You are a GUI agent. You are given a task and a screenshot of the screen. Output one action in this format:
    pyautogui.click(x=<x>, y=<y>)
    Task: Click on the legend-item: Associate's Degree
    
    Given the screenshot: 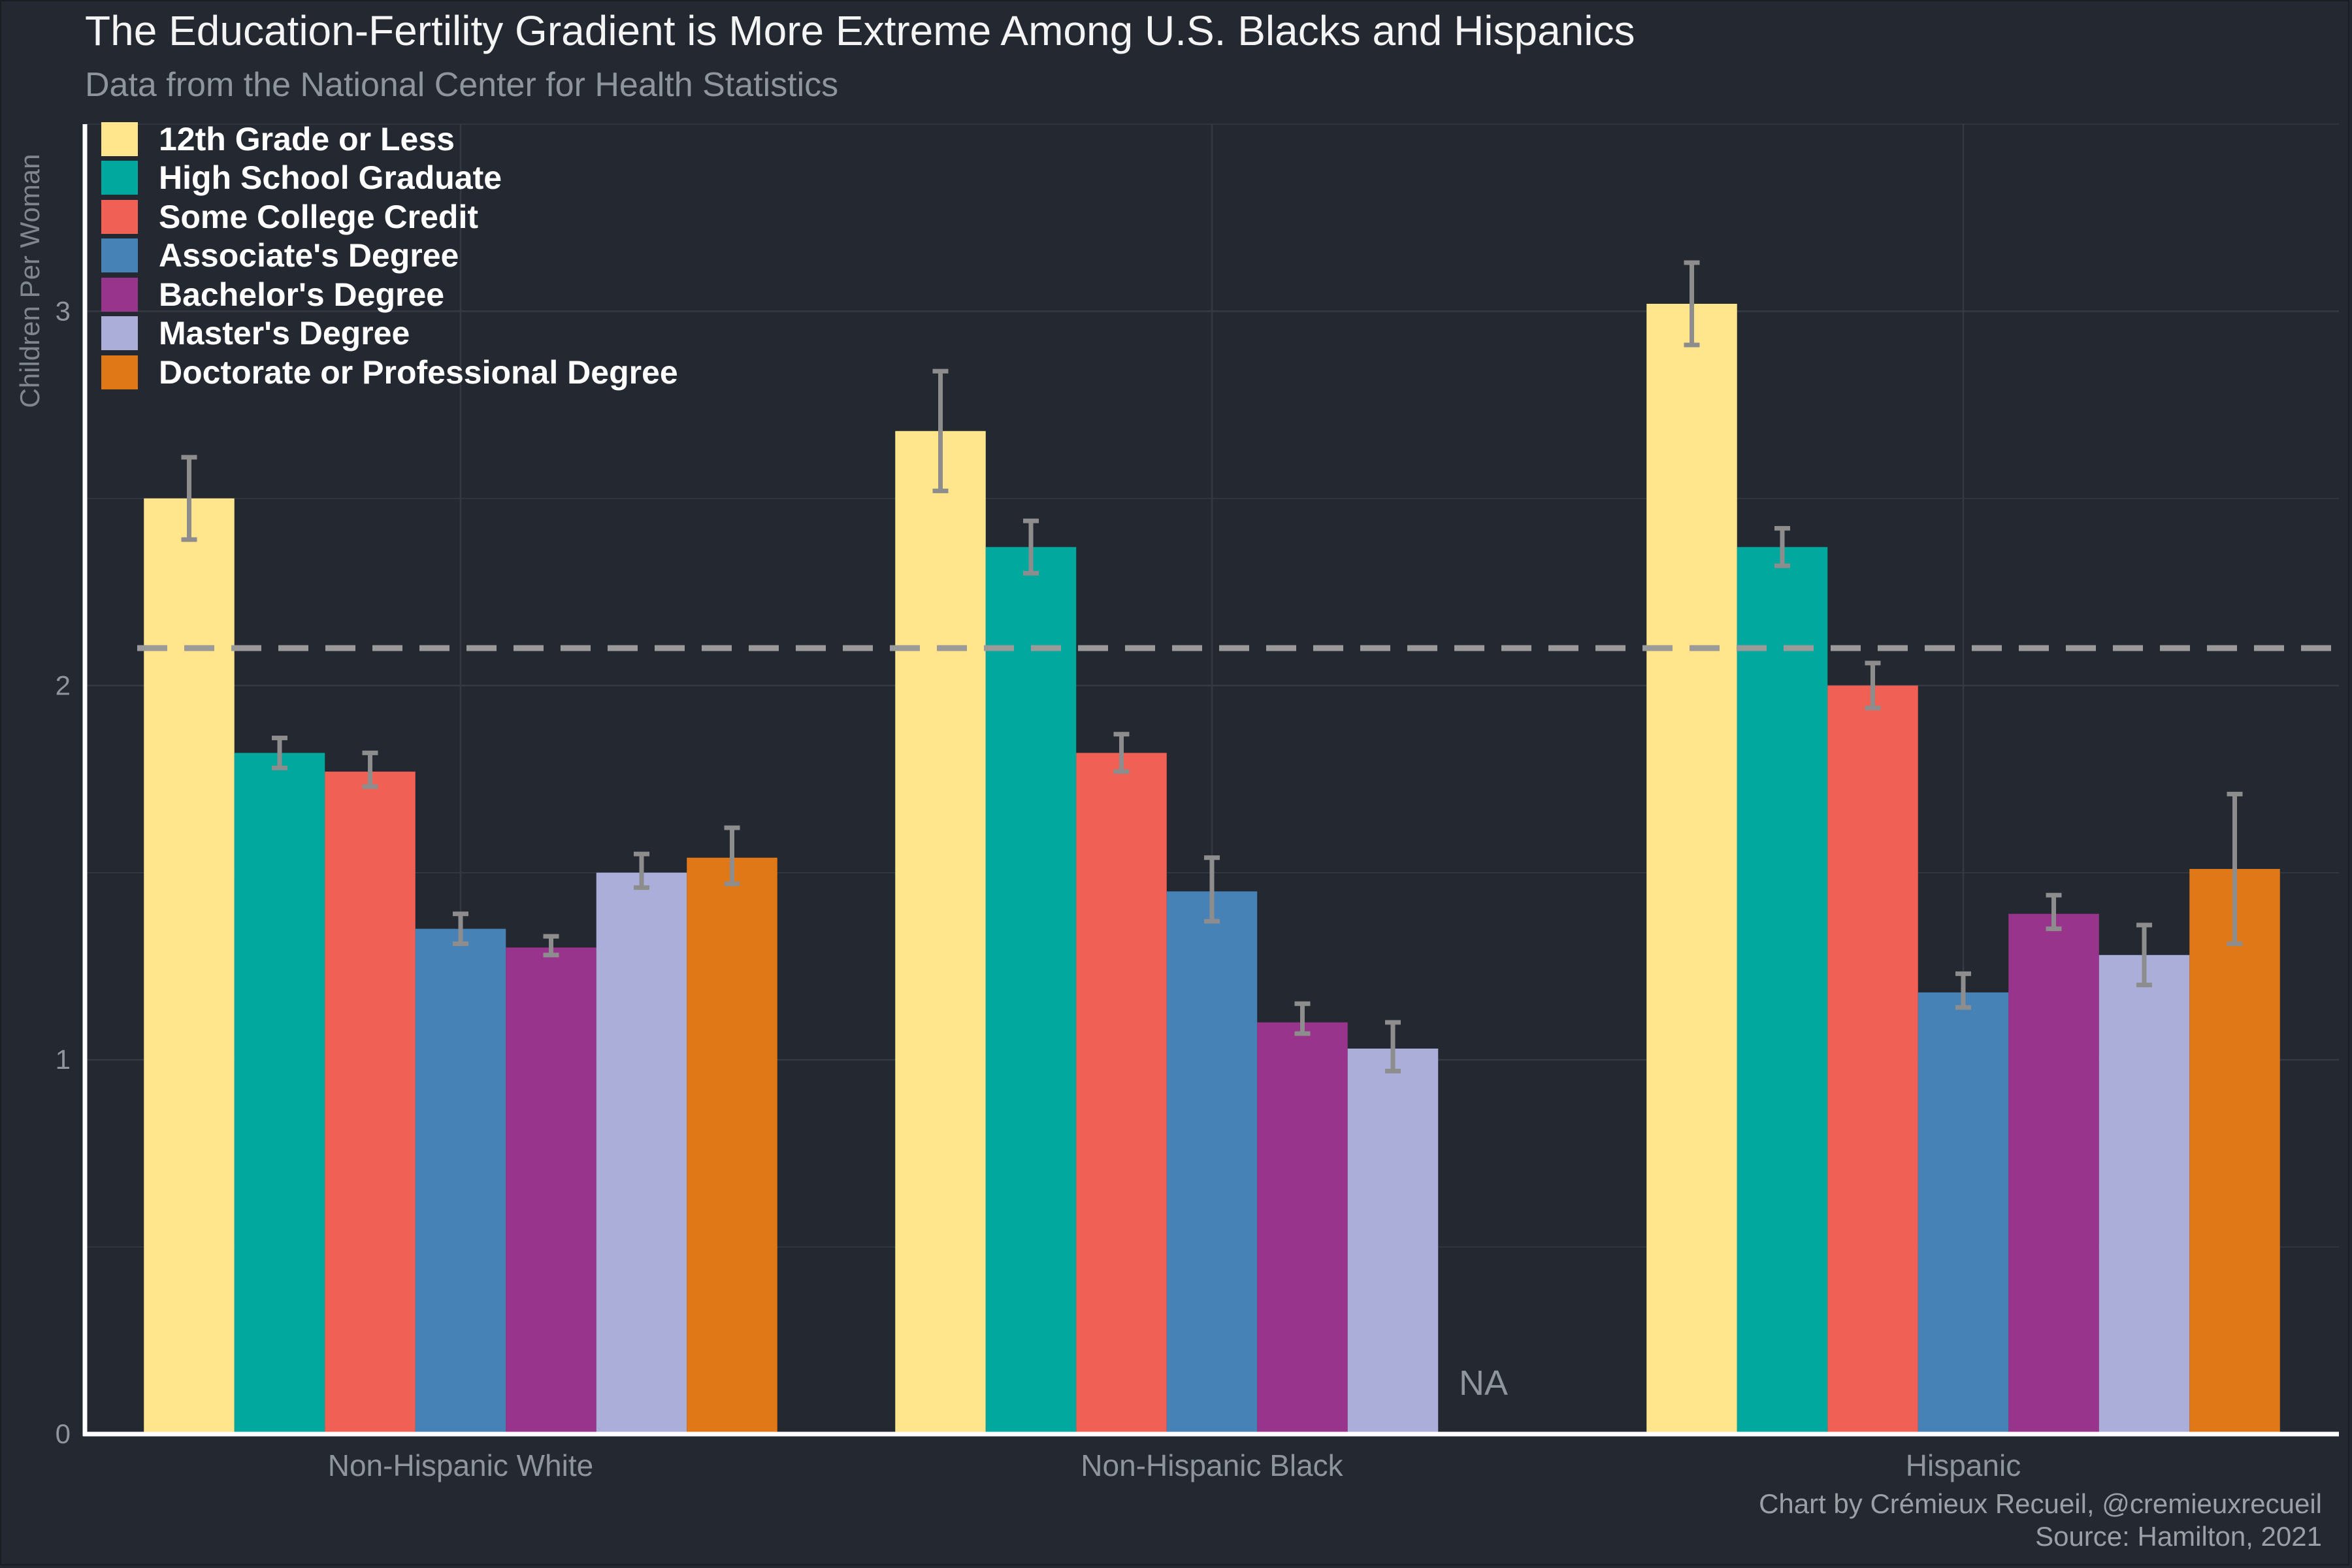 What is the action you would take?
    pyautogui.click(x=389, y=256)
    